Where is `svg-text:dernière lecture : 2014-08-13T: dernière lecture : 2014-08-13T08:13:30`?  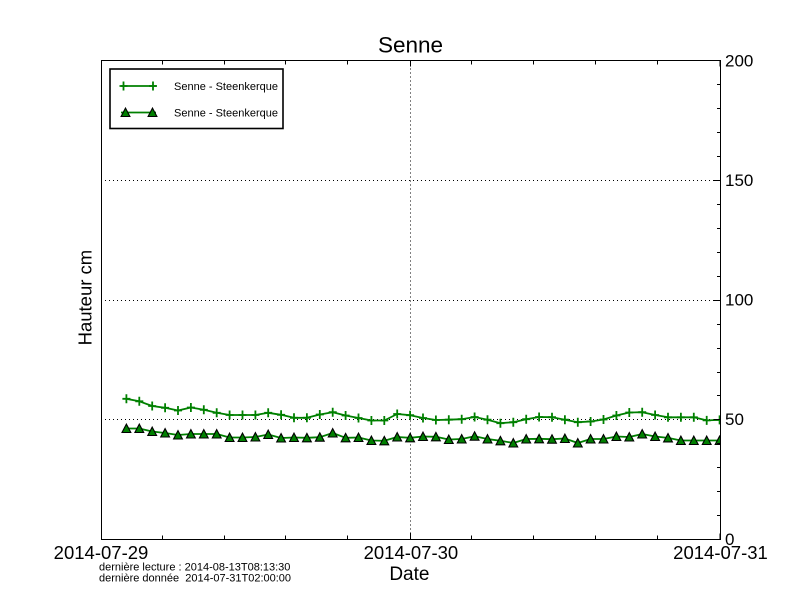
svg-text:dernière lecture : 2014-08-13T: dernière lecture : 2014-08-13T08:13:30 is located at coordinates (194, 568).